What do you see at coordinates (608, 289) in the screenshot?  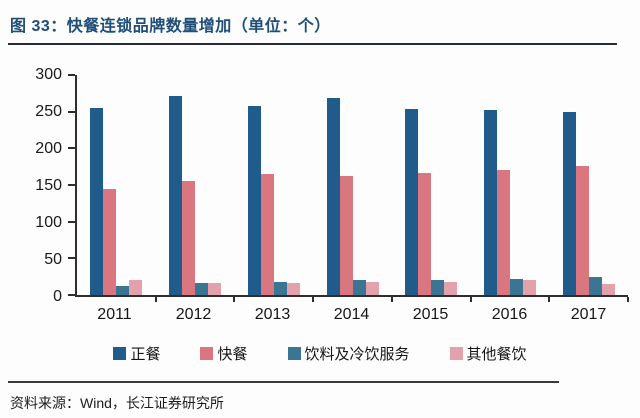 I see `bar-s3-2017` at bounding box center [608, 289].